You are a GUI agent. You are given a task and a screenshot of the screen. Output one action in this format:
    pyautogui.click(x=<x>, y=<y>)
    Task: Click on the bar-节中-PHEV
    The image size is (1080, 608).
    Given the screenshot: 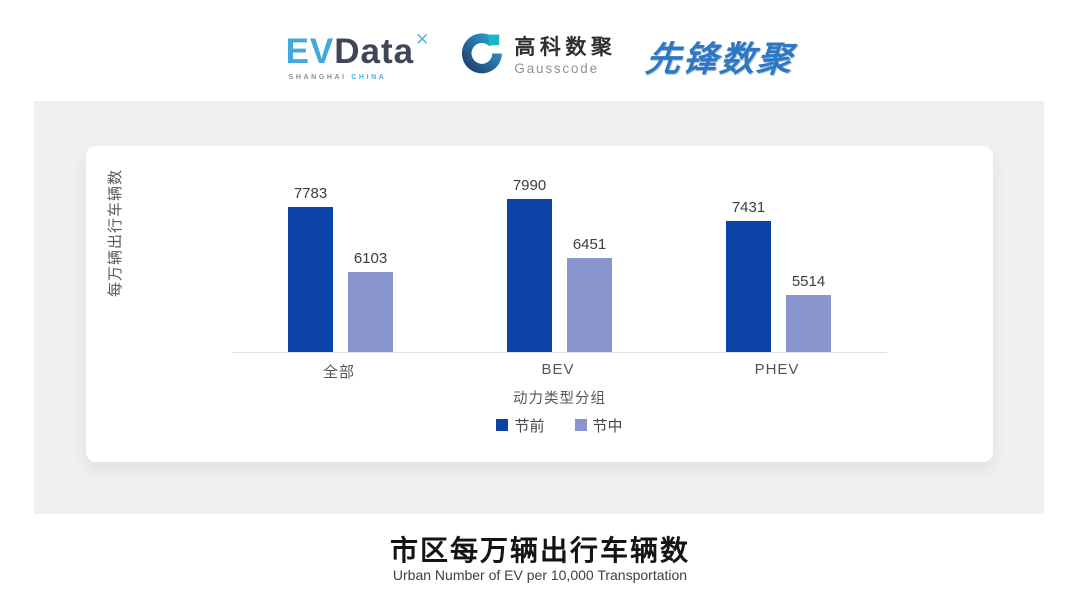 What is the action you would take?
    pyautogui.click(x=808, y=323)
    